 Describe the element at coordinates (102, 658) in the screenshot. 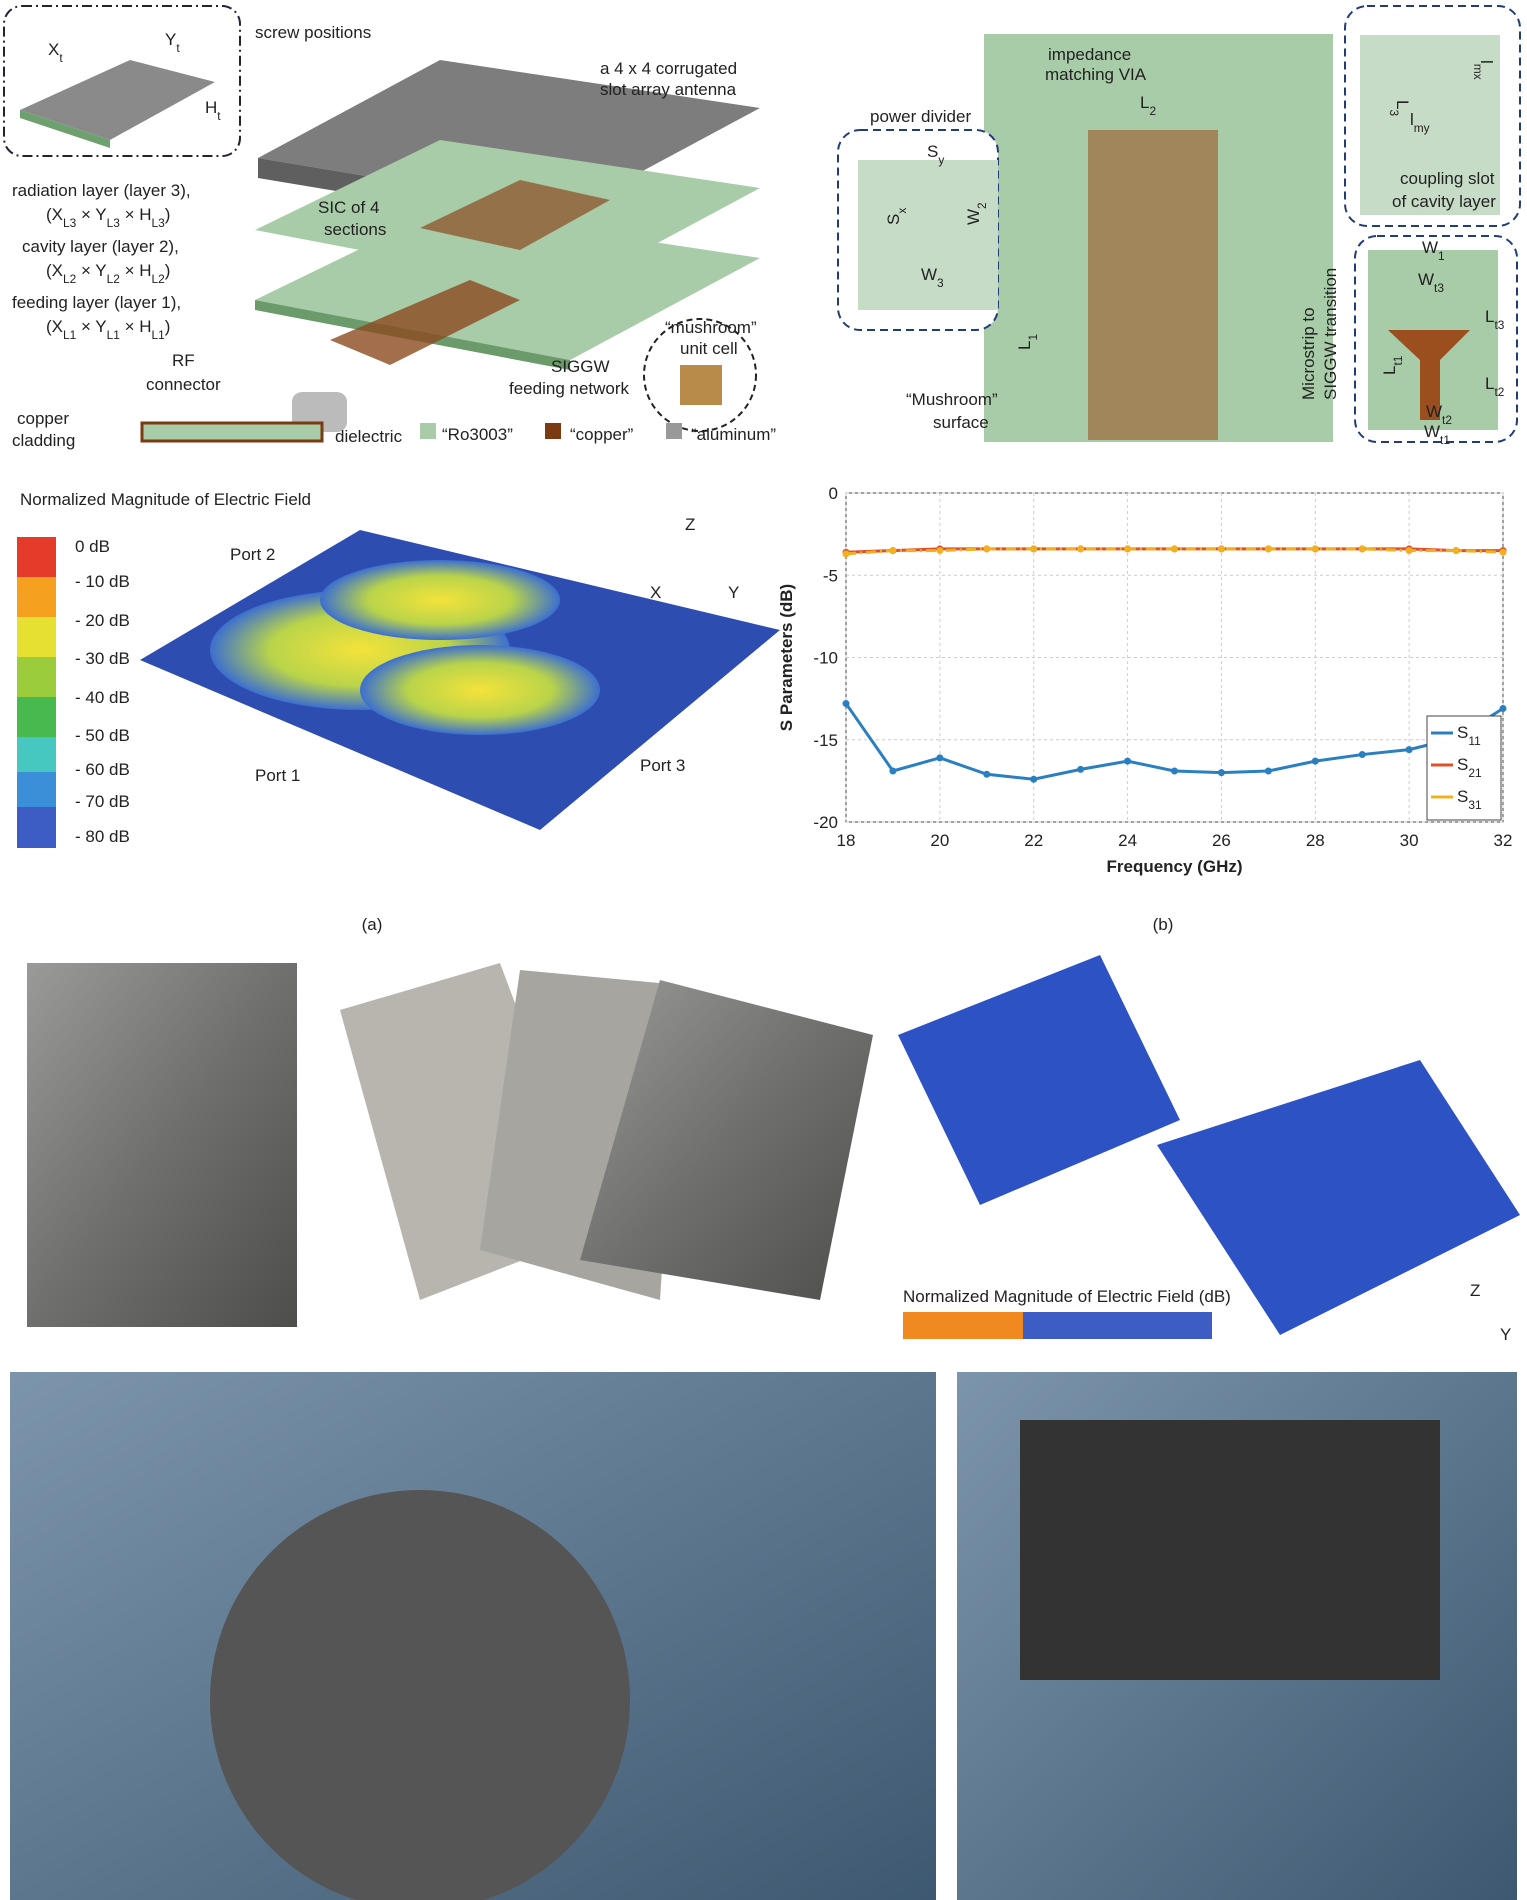

I see `scale-label: - 30 dB` at that location.